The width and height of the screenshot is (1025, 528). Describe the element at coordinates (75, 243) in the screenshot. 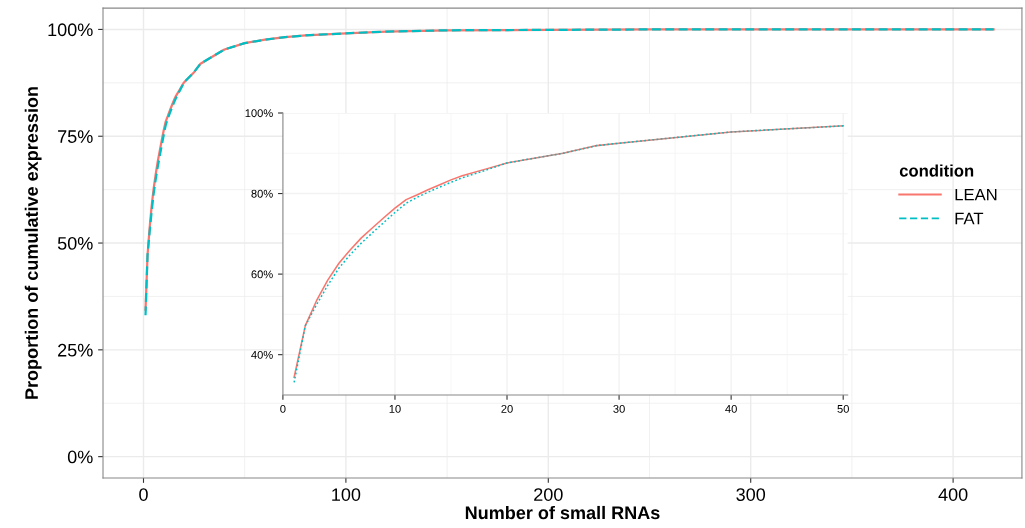

I see `y-tick-label: 50%` at that location.